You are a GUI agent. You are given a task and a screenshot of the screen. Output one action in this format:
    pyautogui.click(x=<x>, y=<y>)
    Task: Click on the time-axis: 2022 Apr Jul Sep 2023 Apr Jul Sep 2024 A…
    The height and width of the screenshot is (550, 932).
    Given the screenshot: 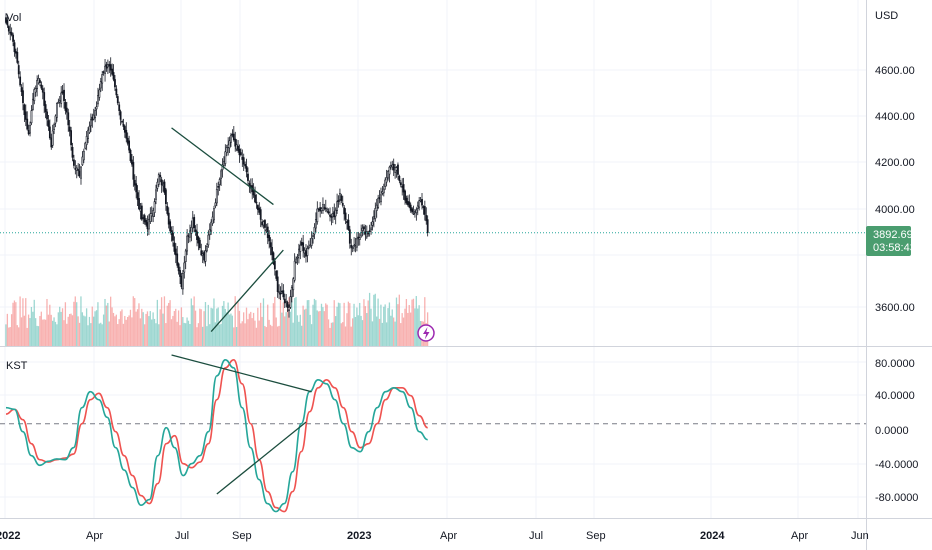 What is the action you would take?
    pyautogui.click(x=434, y=536)
    